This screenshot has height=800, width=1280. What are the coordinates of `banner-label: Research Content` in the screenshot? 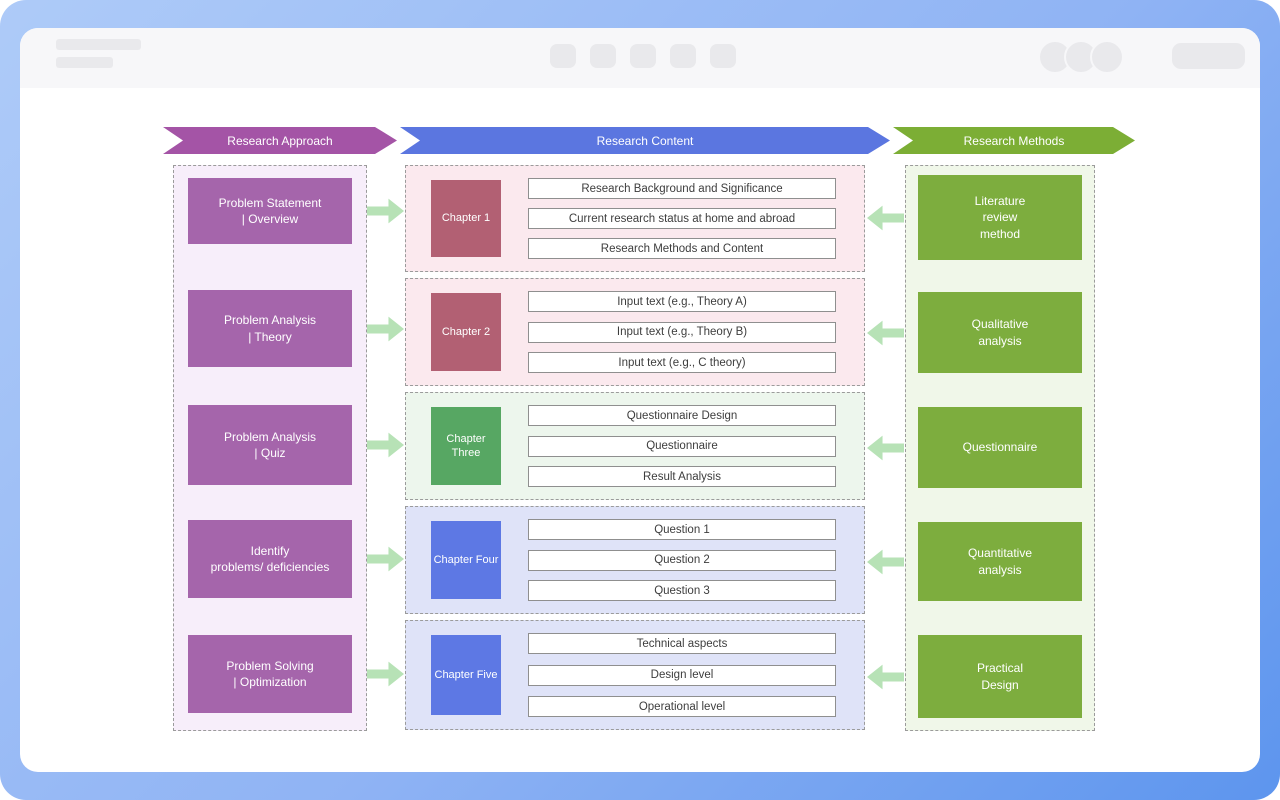 It's located at (645, 140).